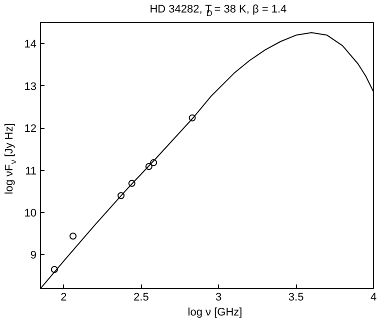 The image size is (382, 322). I want to click on y-tick-label: 13, so click(30, 86).